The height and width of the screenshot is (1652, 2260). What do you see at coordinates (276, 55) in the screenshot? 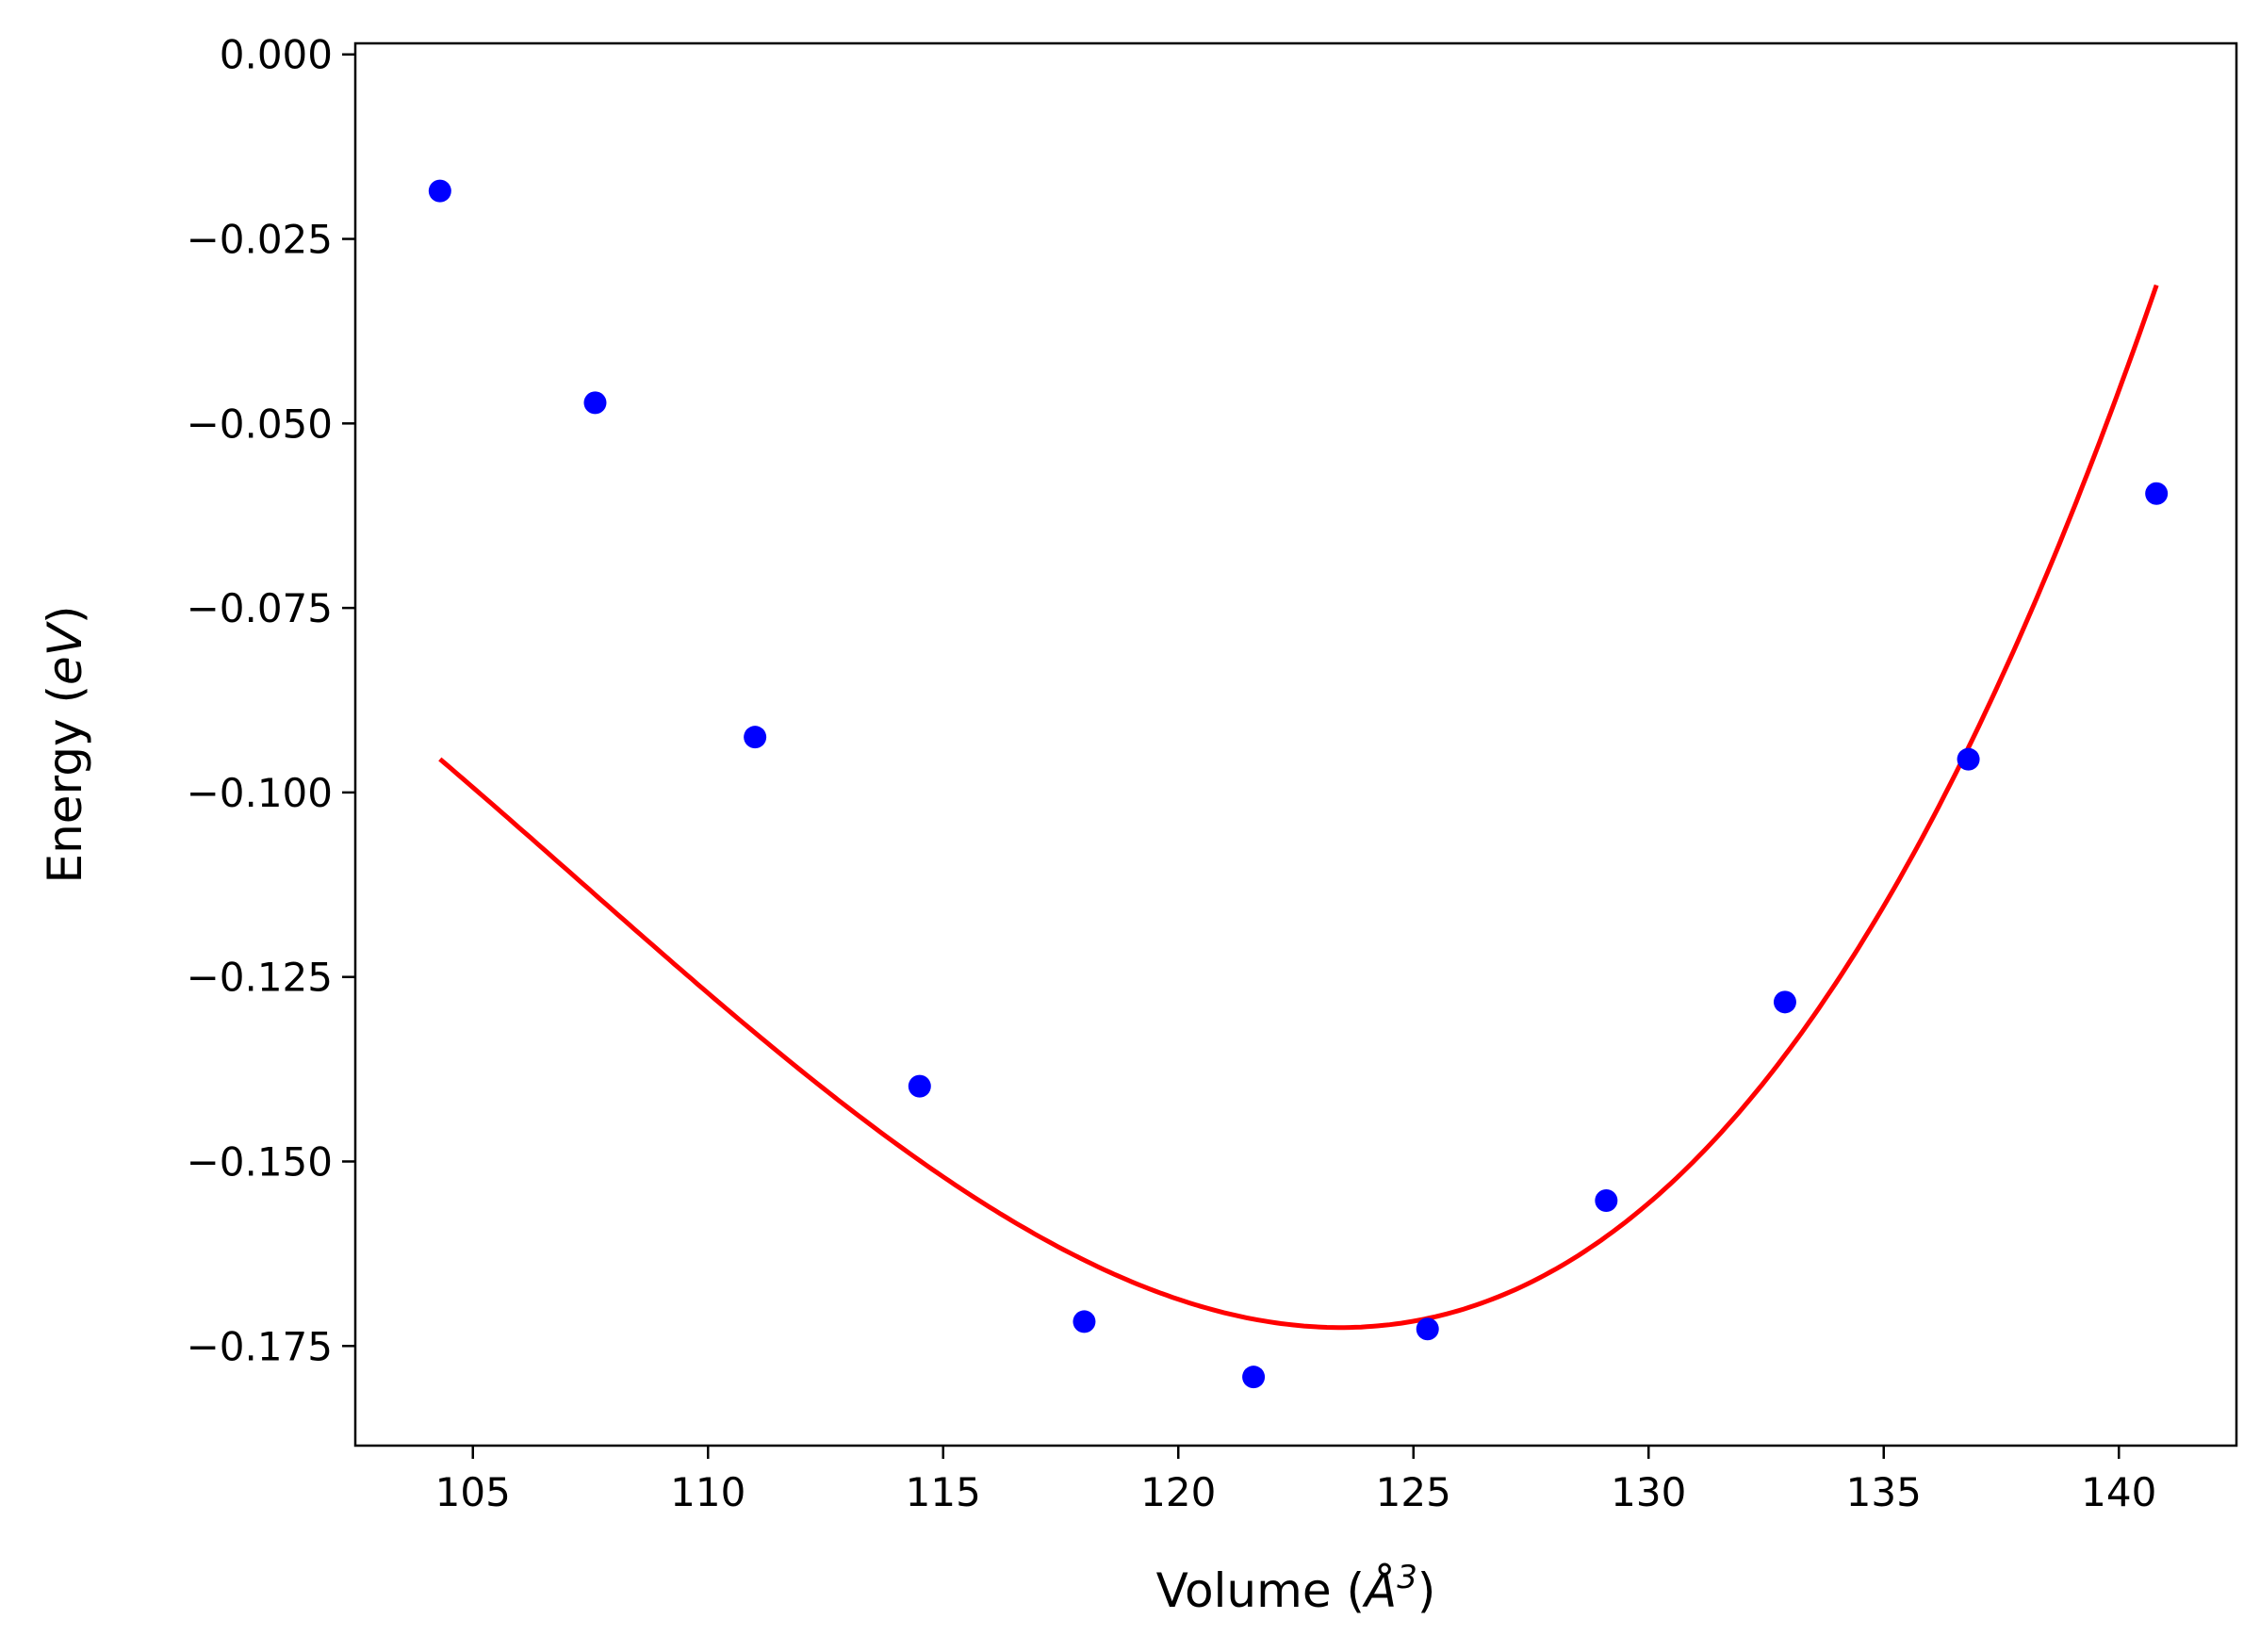
I see `y-tick-label: 0.000` at bounding box center [276, 55].